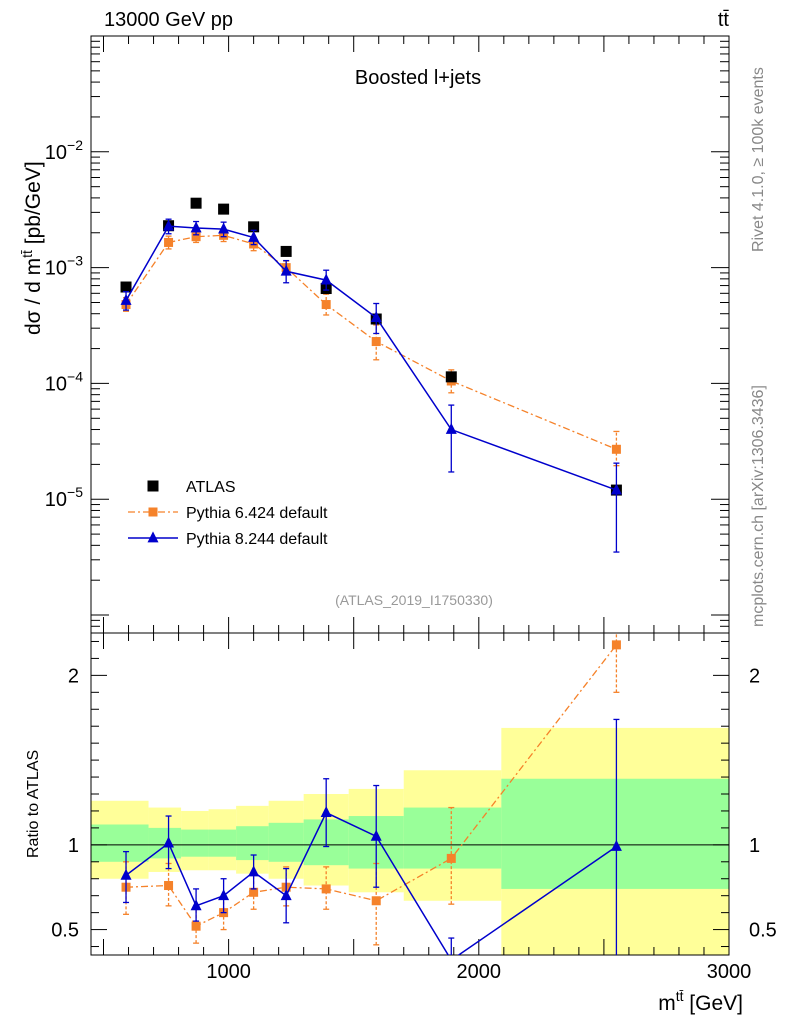 This screenshot has height=1024, width=786. I want to click on main-y-axis-label: dσ / d mtt̄ [pb/GeV], so click(32, 248).